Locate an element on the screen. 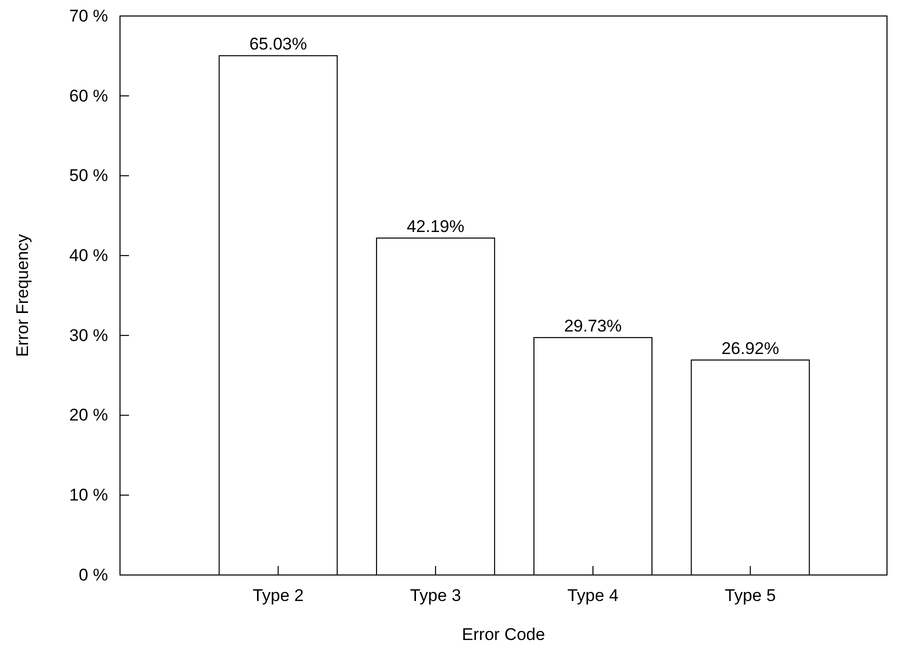 This screenshot has width=899, height=649. data-label: 29.73% is located at coordinates (593, 326).